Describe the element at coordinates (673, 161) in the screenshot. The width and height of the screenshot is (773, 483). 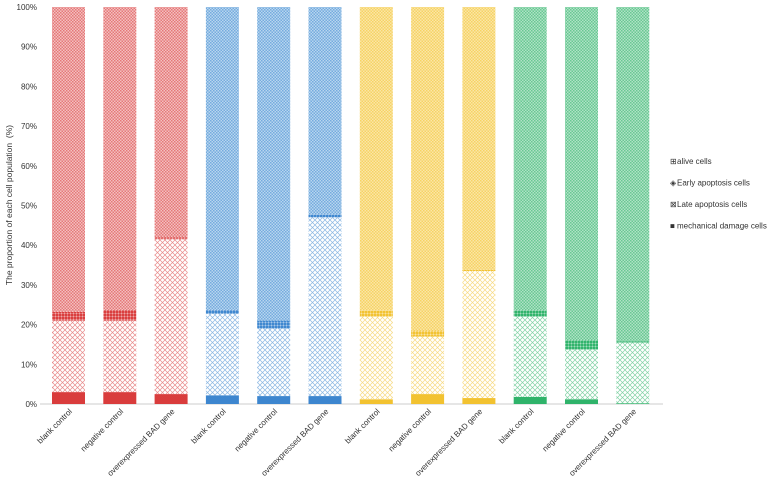
I see `legend-swatch: ⊞` at that location.